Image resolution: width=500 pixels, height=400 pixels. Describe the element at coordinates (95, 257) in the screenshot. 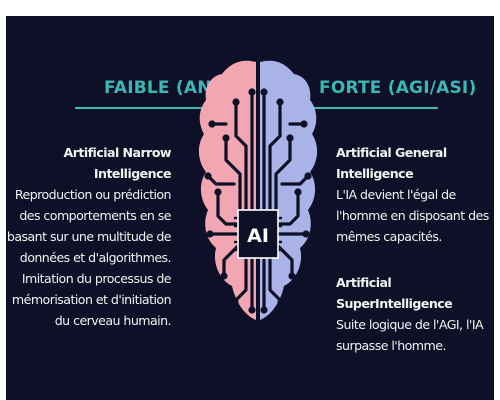

I see `ani-line: données et d'algorithmes.` at that location.